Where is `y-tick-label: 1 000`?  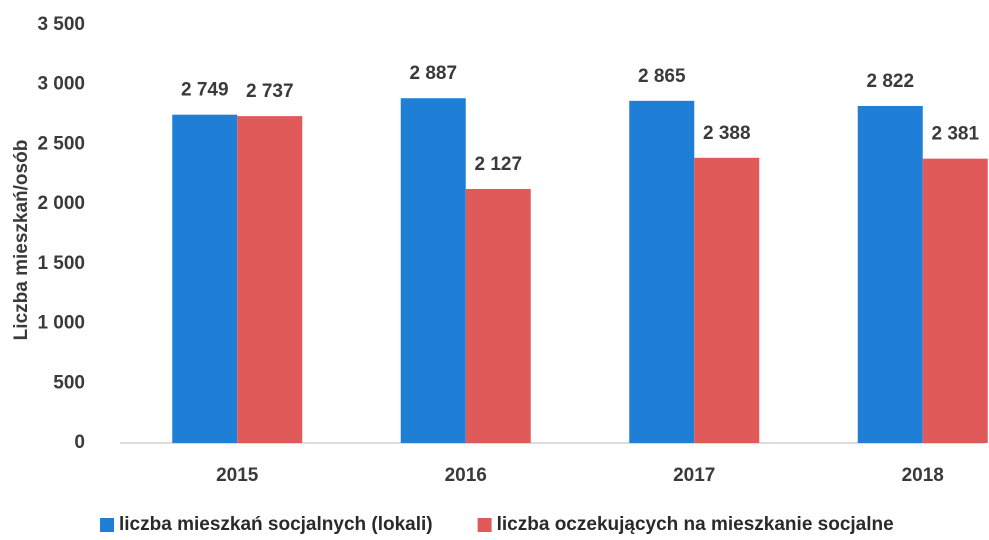
y-tick-label: 1 000 is located at coordinates (61, 323).